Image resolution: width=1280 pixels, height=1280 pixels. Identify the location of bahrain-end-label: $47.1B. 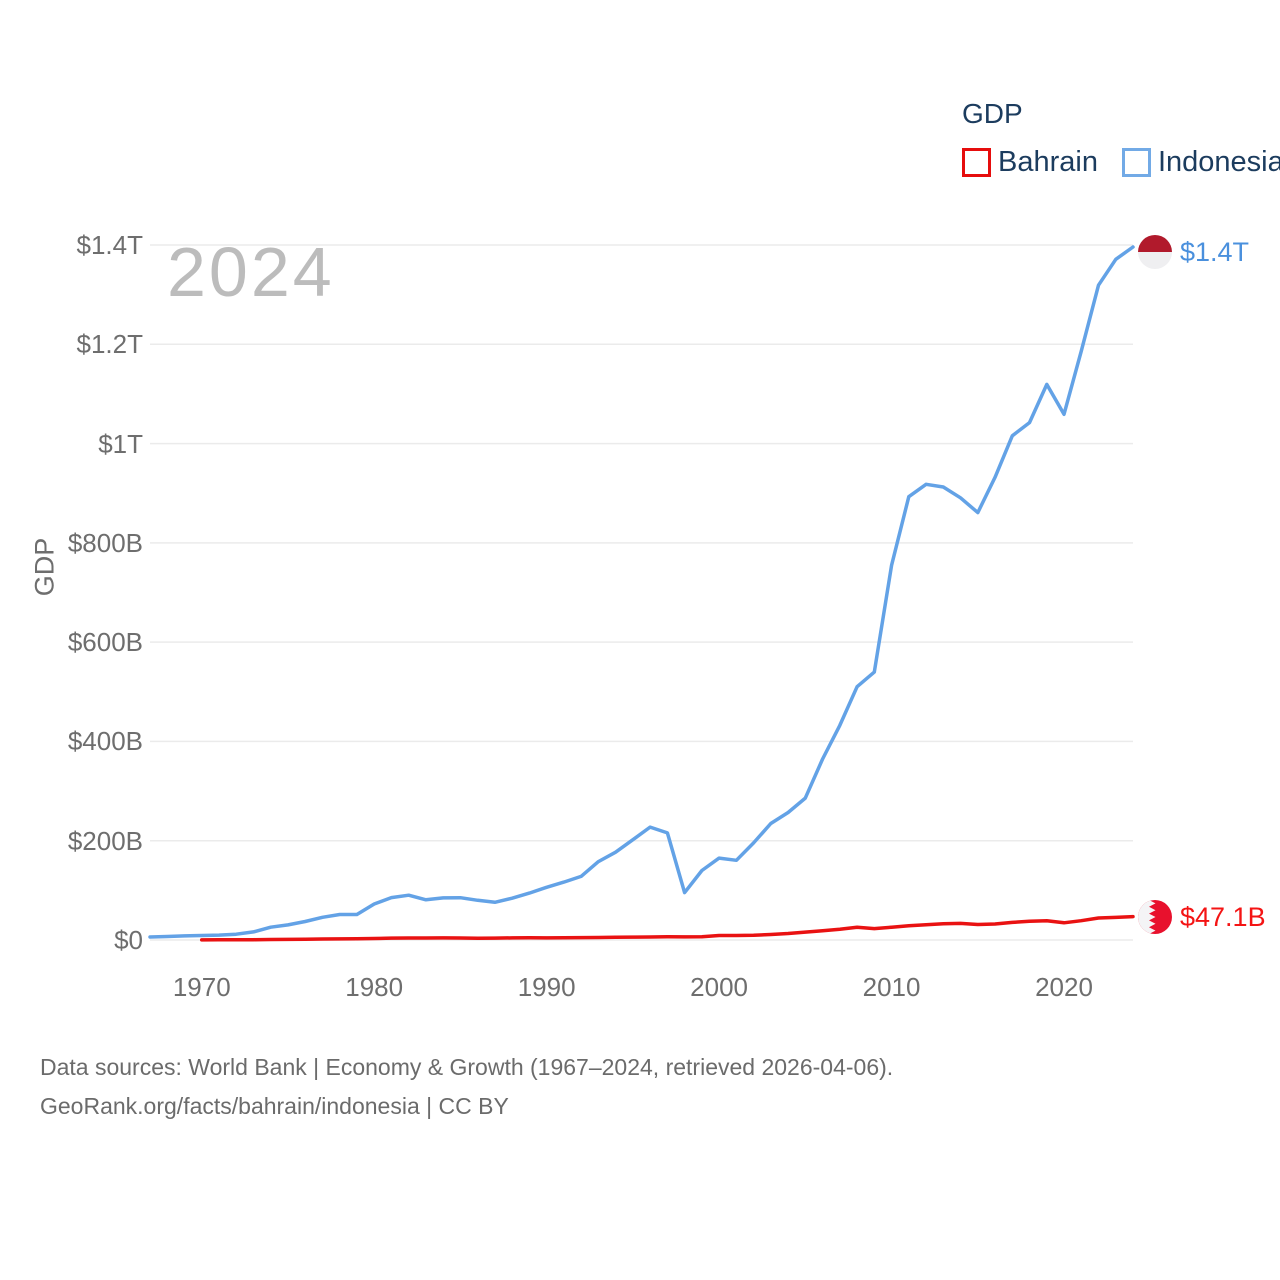
(1202, 917).